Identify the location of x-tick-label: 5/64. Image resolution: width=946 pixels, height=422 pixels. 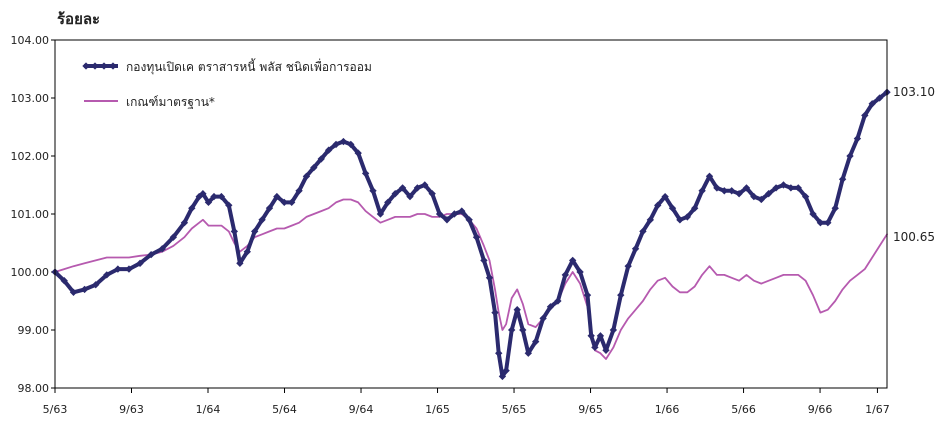
(284, 409).